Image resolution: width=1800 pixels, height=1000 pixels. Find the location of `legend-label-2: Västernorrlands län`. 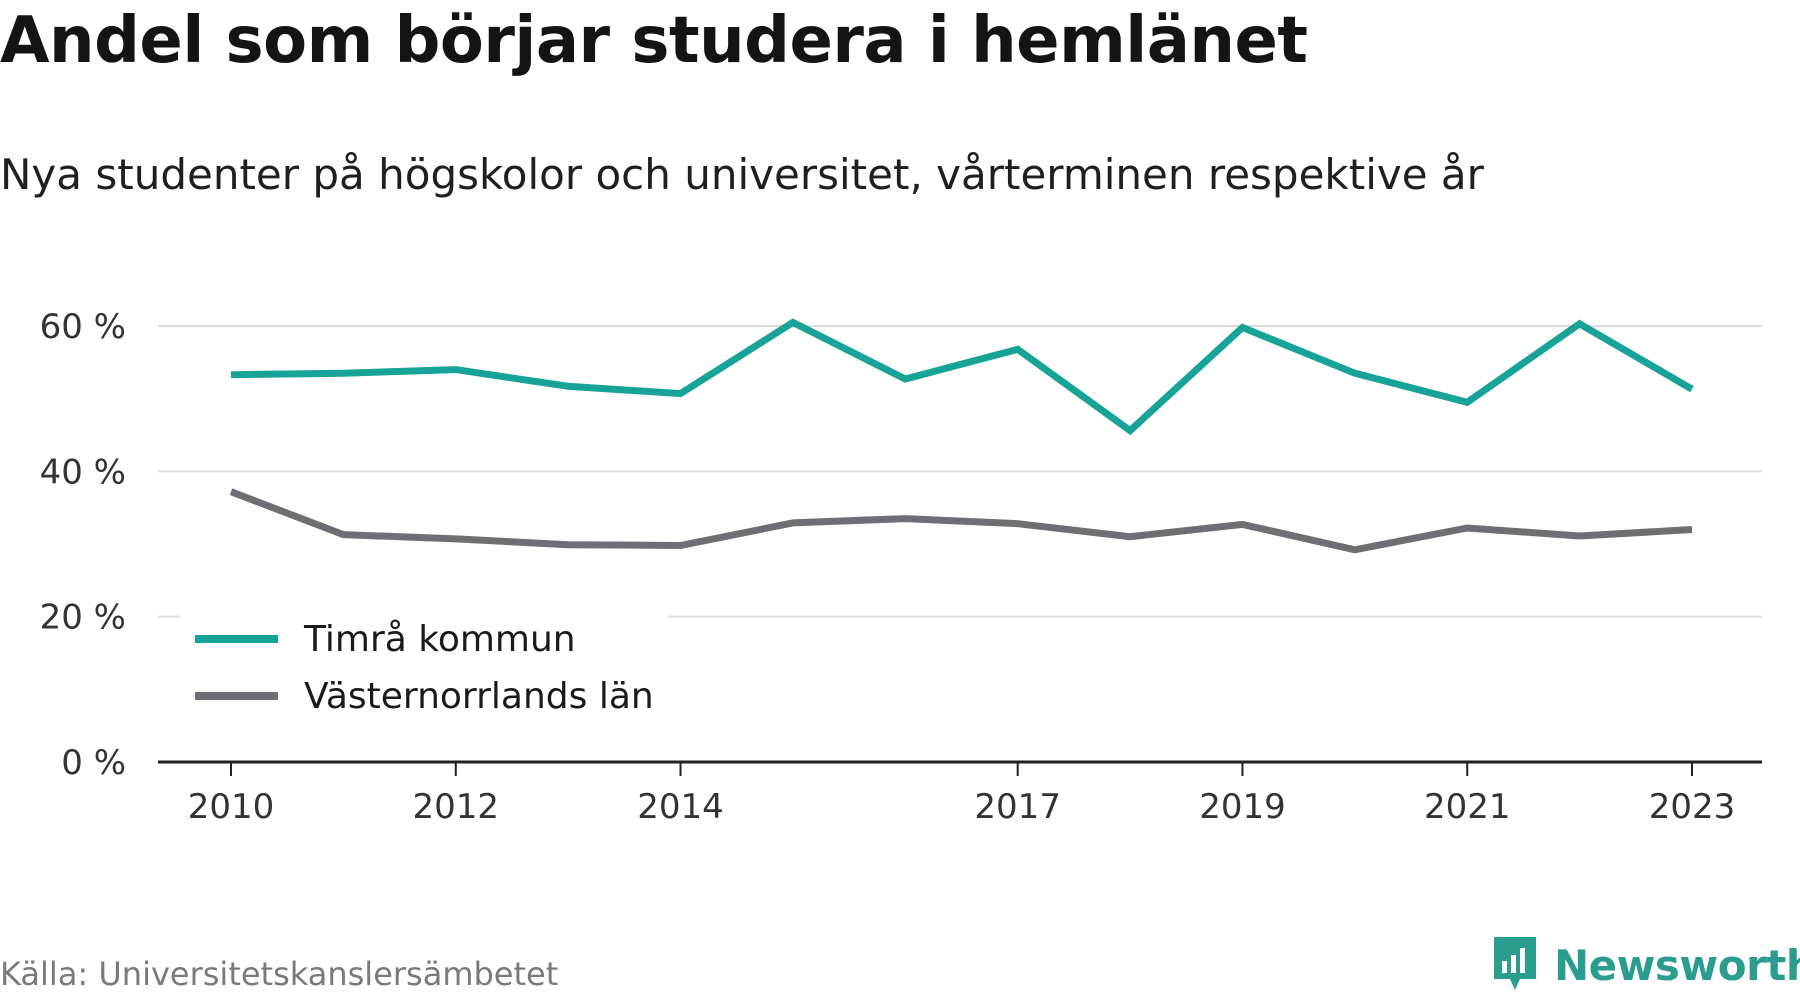

legend-label-2: Västernorrlands län is located at coordinates (479, 696).